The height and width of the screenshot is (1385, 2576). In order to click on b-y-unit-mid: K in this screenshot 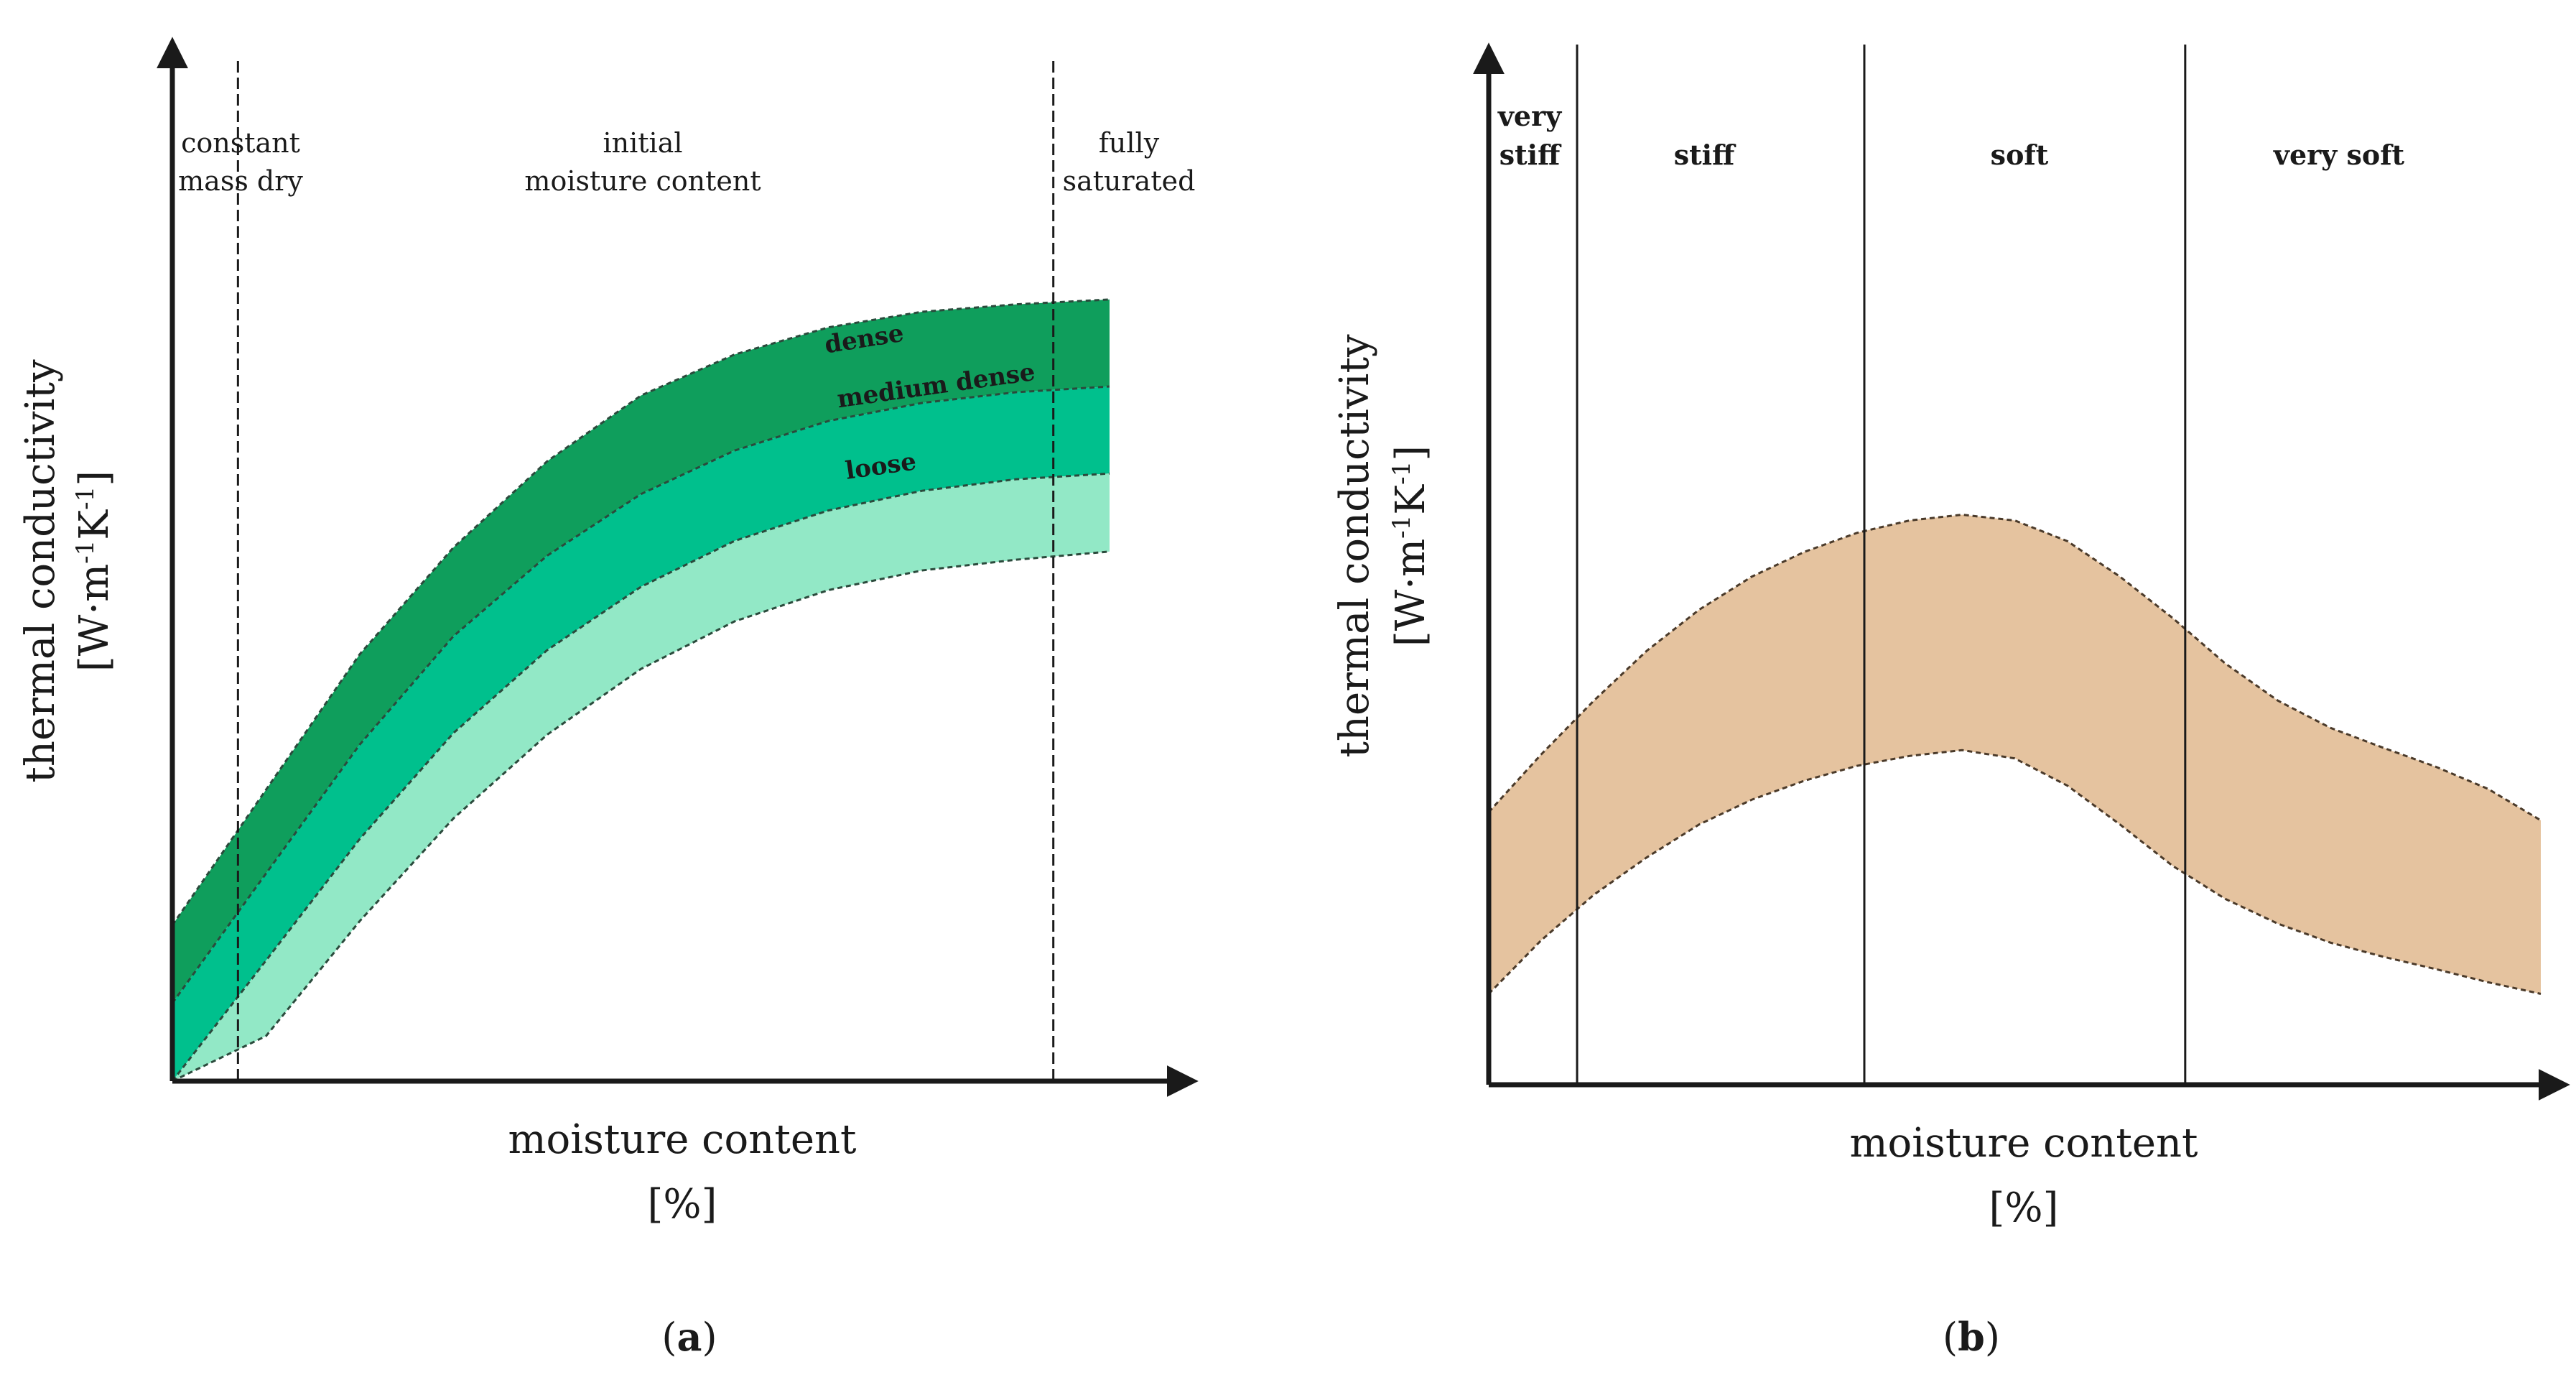, I will do `click(1410, 500)`.